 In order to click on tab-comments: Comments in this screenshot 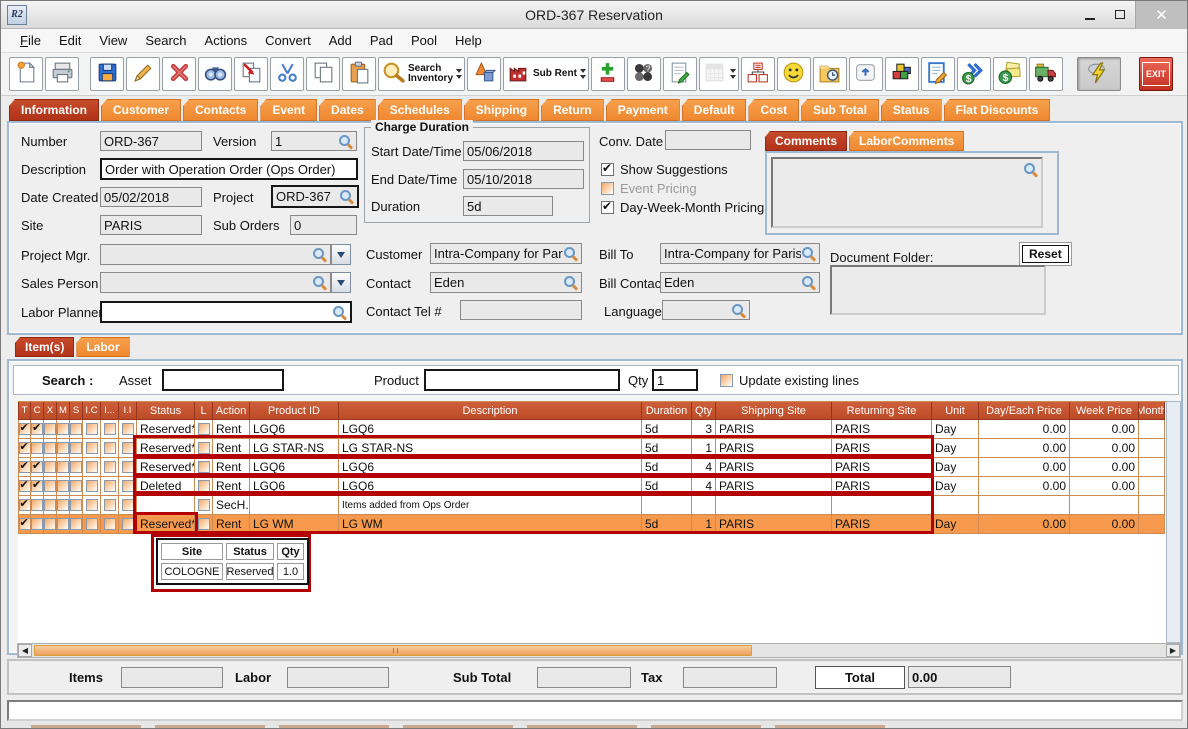, I will do `click(806, 141)`.